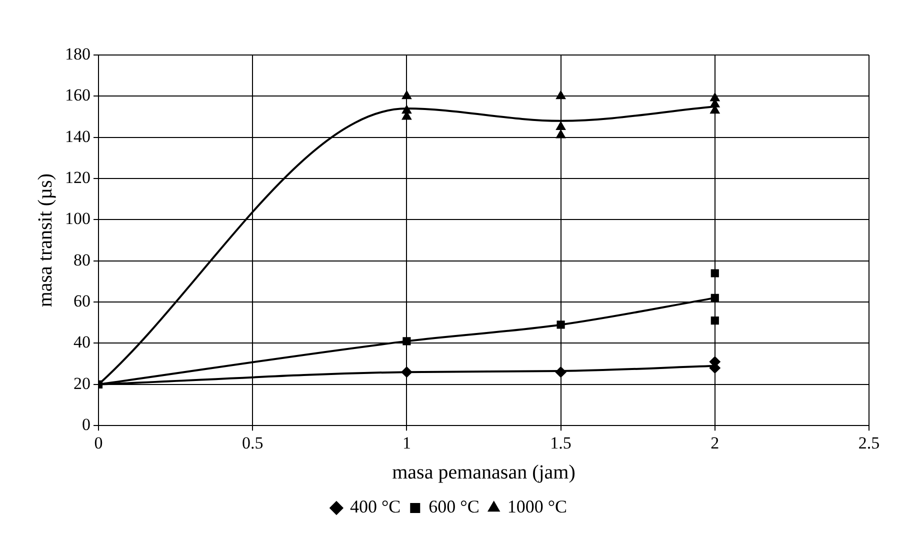 The image size is (899, 547). Describe the element at coordinates (454, 506) in the screenshot. I see `legend-label: 600 °C` at that location.